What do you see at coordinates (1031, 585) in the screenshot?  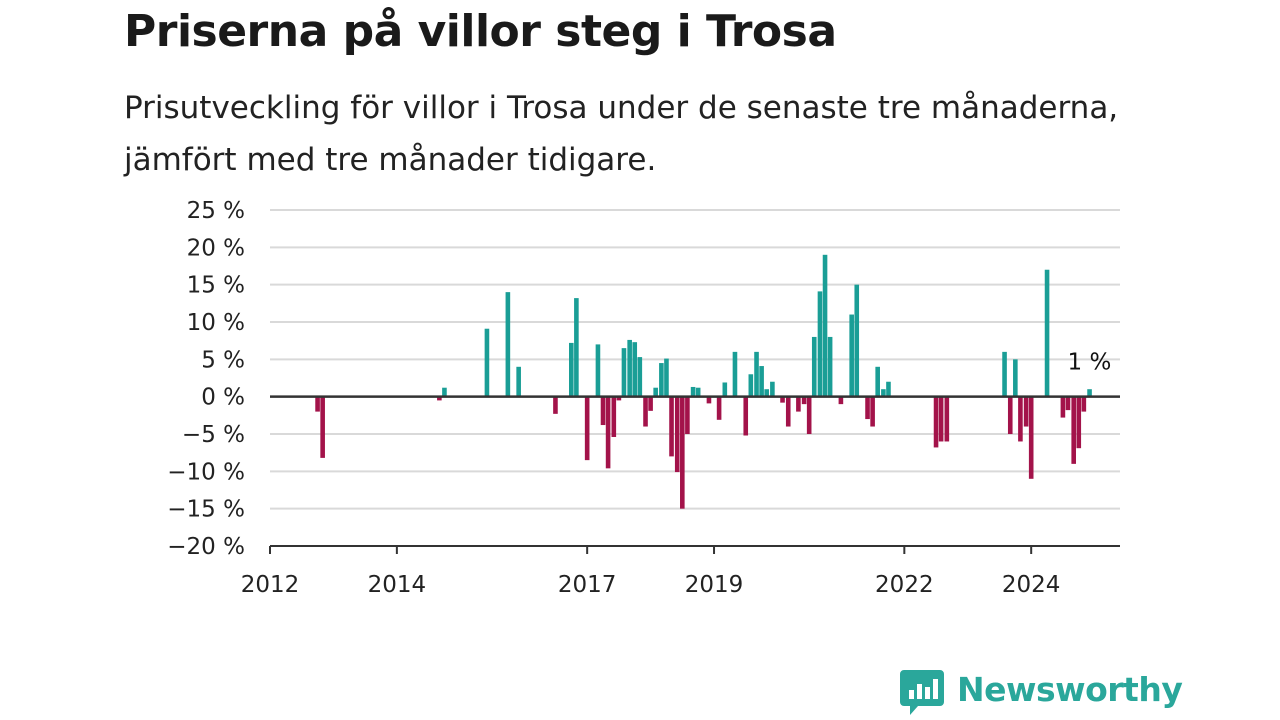 I see `x-tick-label: 2024` at bounding box center [1031, 585].